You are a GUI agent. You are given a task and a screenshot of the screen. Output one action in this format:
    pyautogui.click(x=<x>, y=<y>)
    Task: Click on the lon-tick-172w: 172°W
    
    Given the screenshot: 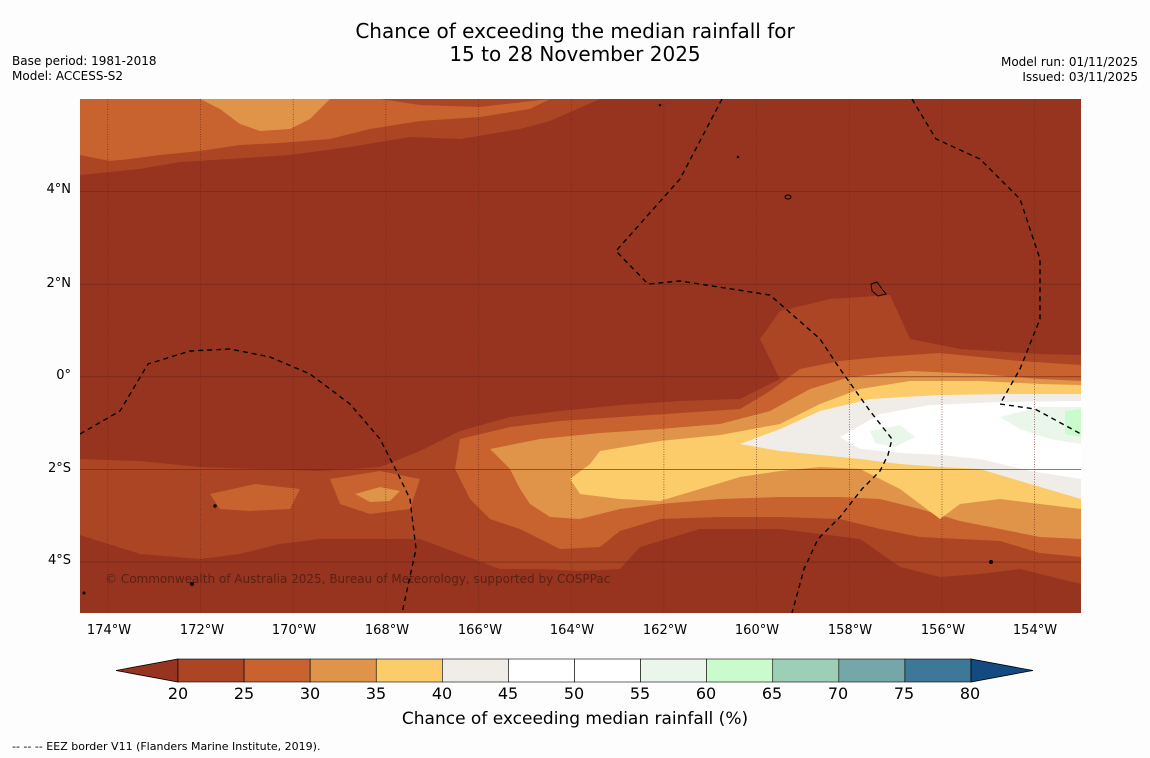 What is the action you would take?
    pyautogui.click(x=202, y=630)
    